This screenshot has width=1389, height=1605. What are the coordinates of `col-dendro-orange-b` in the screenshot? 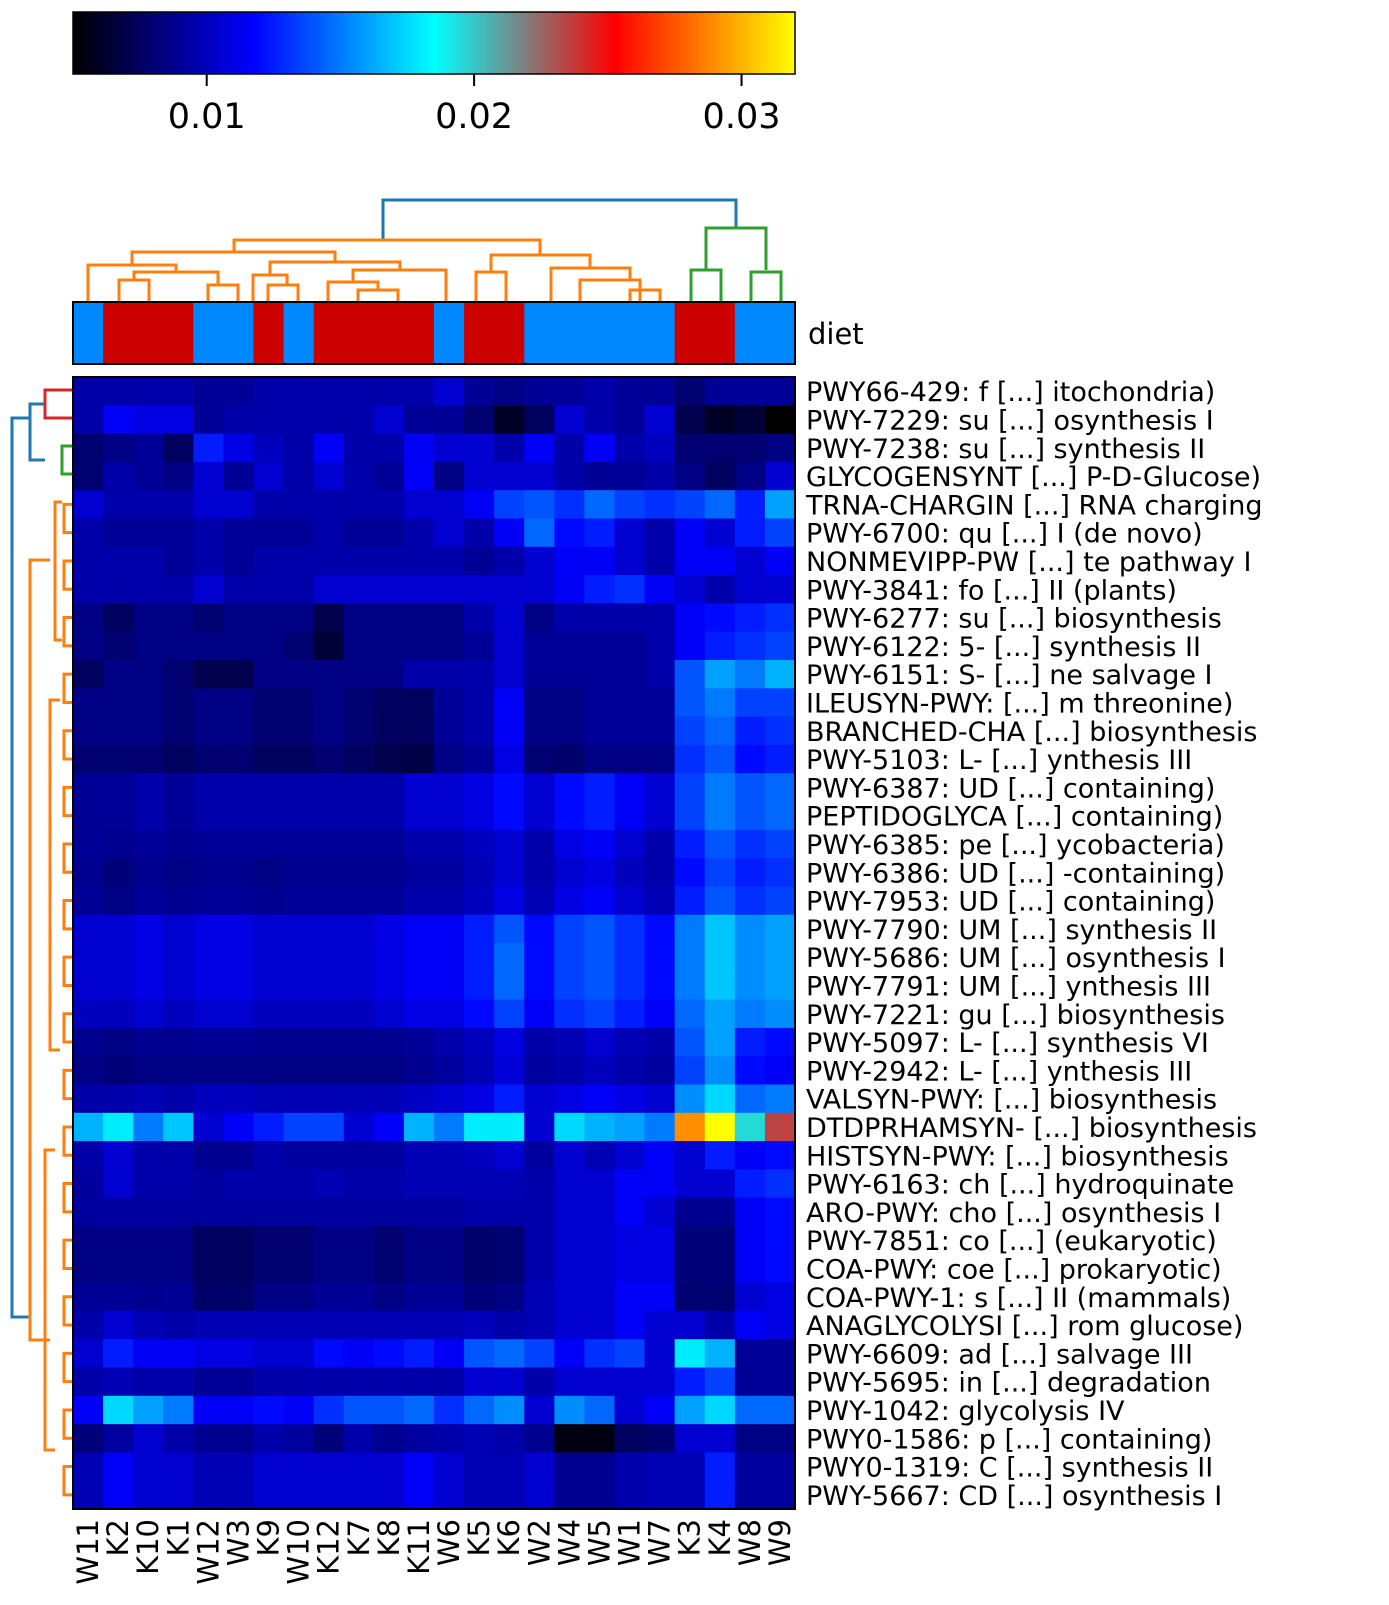 It's located at (176, 277).